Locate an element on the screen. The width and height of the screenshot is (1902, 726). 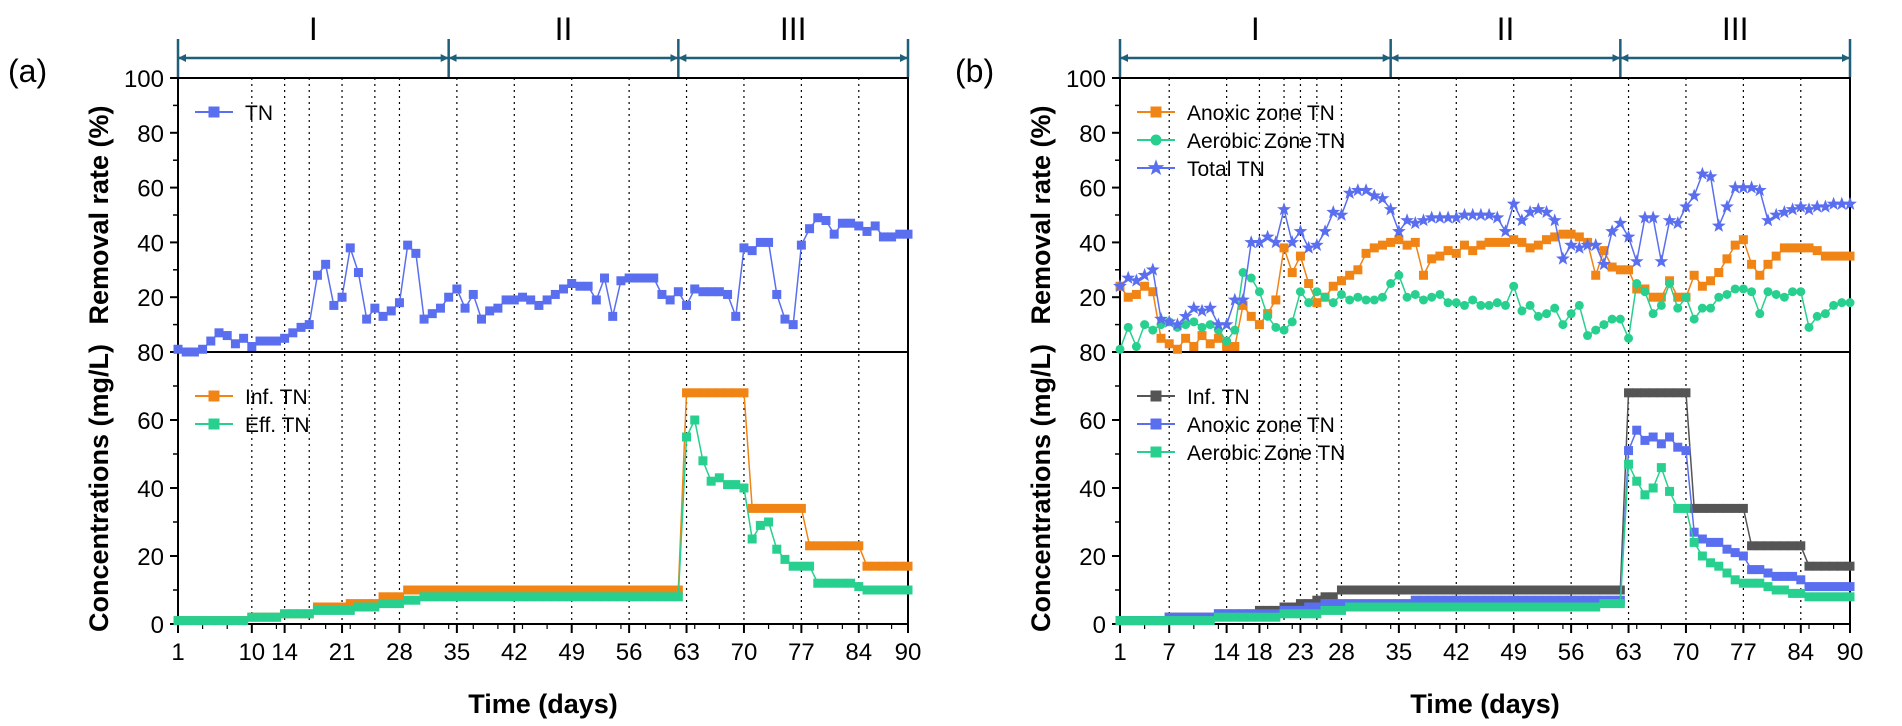
series-total-tn is located at coordinates (1485, 248).